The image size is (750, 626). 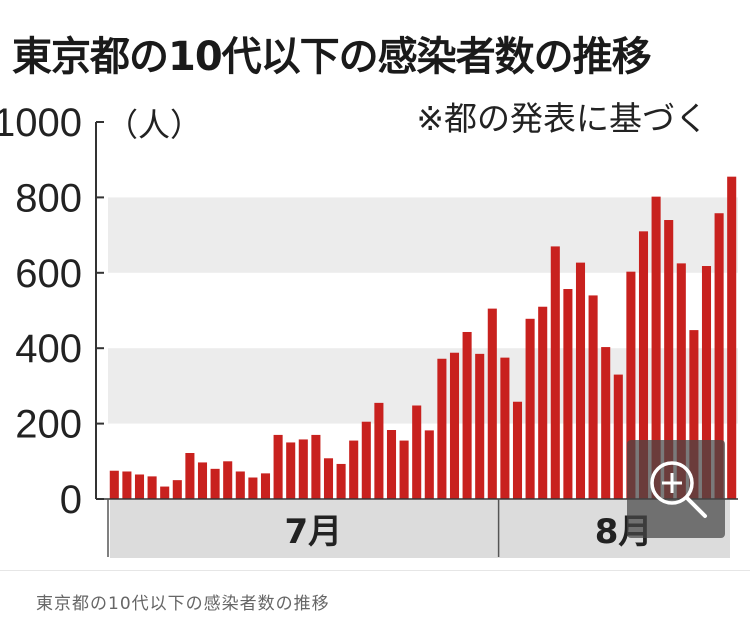 What do you see at coordinates (423, 235) in the screenshot?
I see `grid-band` at bounding box center [423, 235].